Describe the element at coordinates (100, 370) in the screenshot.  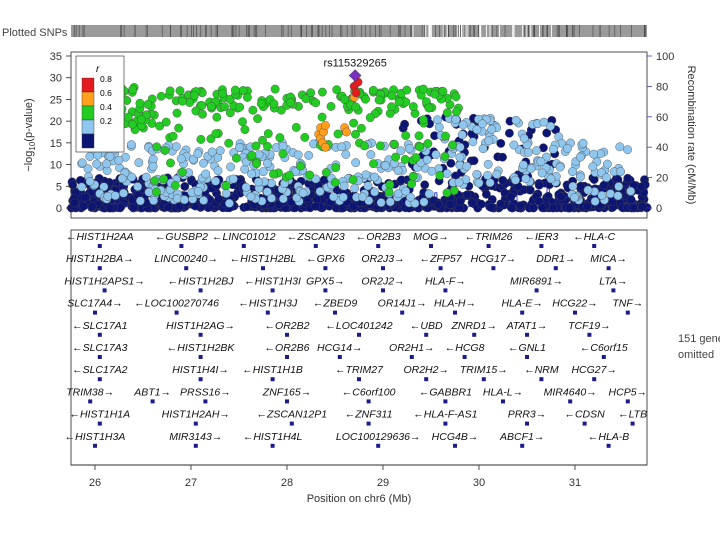
I see `gene-label: ←SLC17A2` at that location.